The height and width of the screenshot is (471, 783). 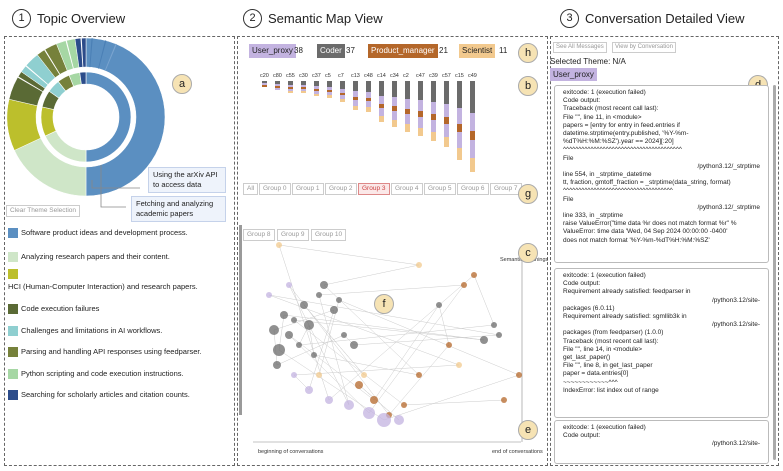 I want to click on column-label: c34, so click(x=394, y=76).